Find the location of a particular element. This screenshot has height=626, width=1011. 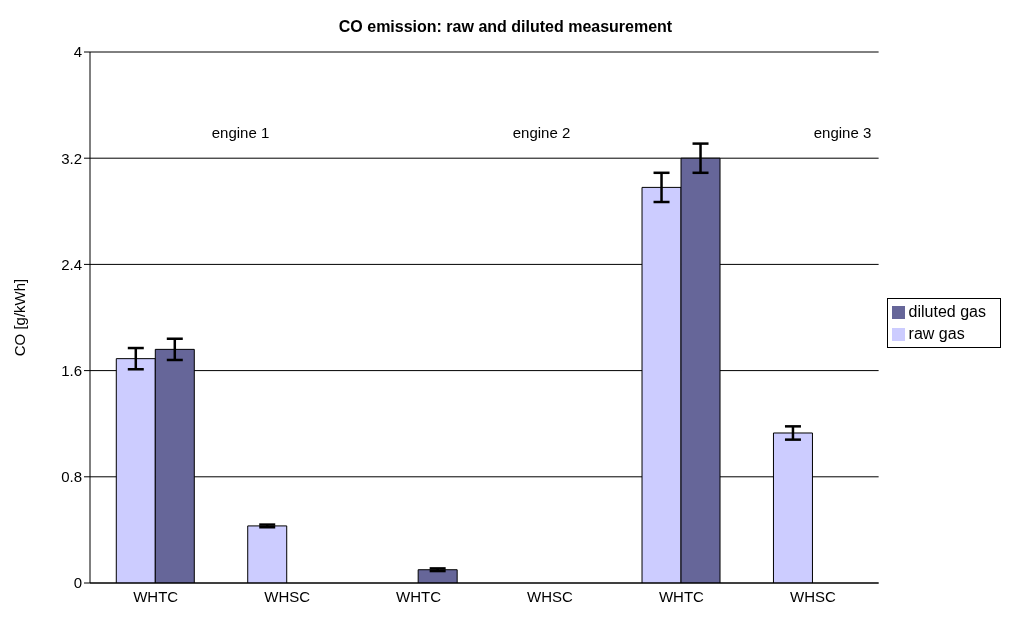

annotation: engine 1 is located at coordinates (240, 132).